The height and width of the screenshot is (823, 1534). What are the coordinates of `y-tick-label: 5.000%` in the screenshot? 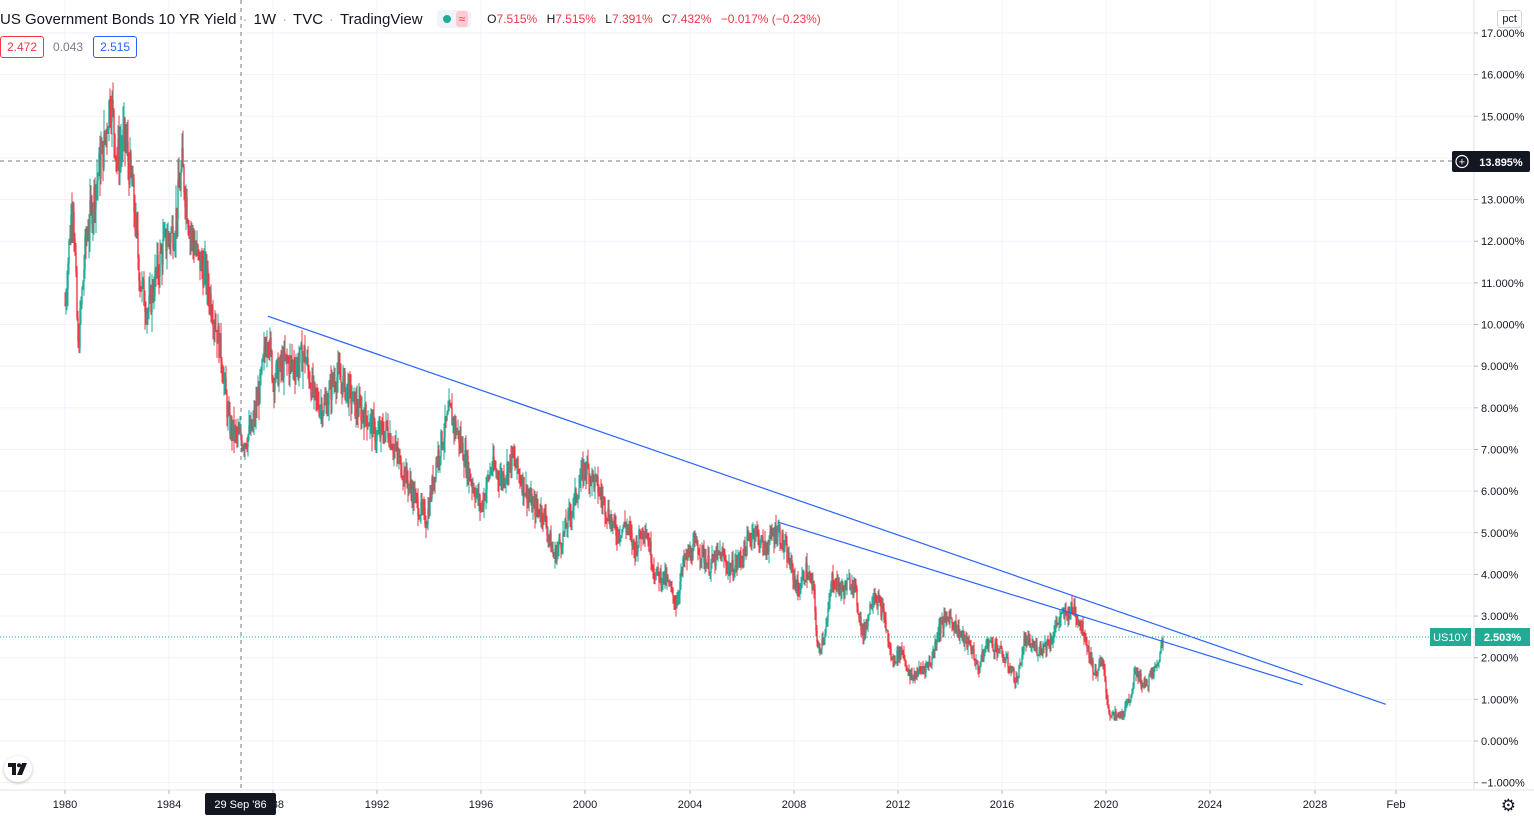 It's located at (1500, 534).